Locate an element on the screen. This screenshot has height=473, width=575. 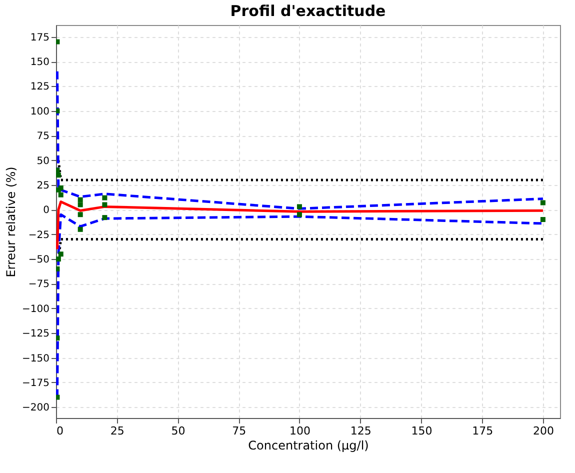
y-tick-label: −50 is located at coordinates (39, 260).